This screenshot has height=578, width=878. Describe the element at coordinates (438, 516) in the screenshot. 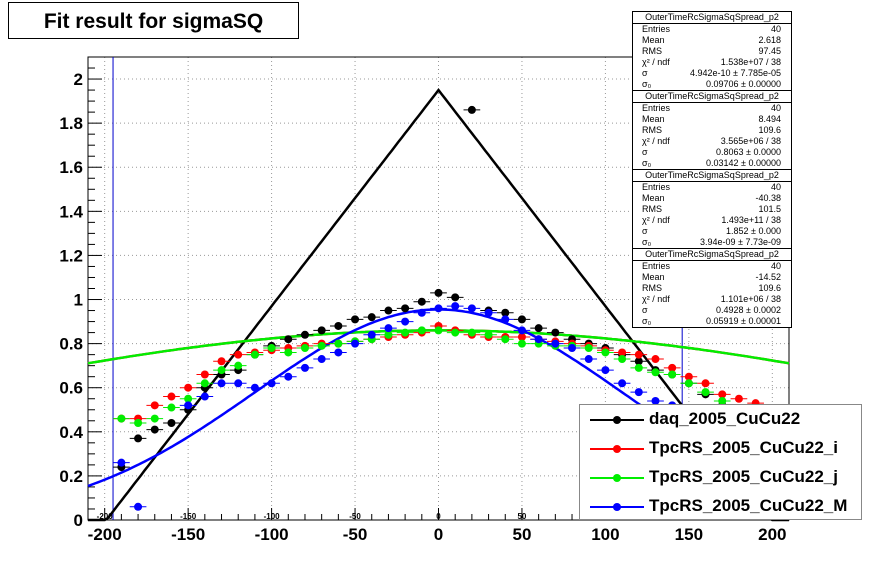

I see `x-secondary-tick-label: 0` at that location.